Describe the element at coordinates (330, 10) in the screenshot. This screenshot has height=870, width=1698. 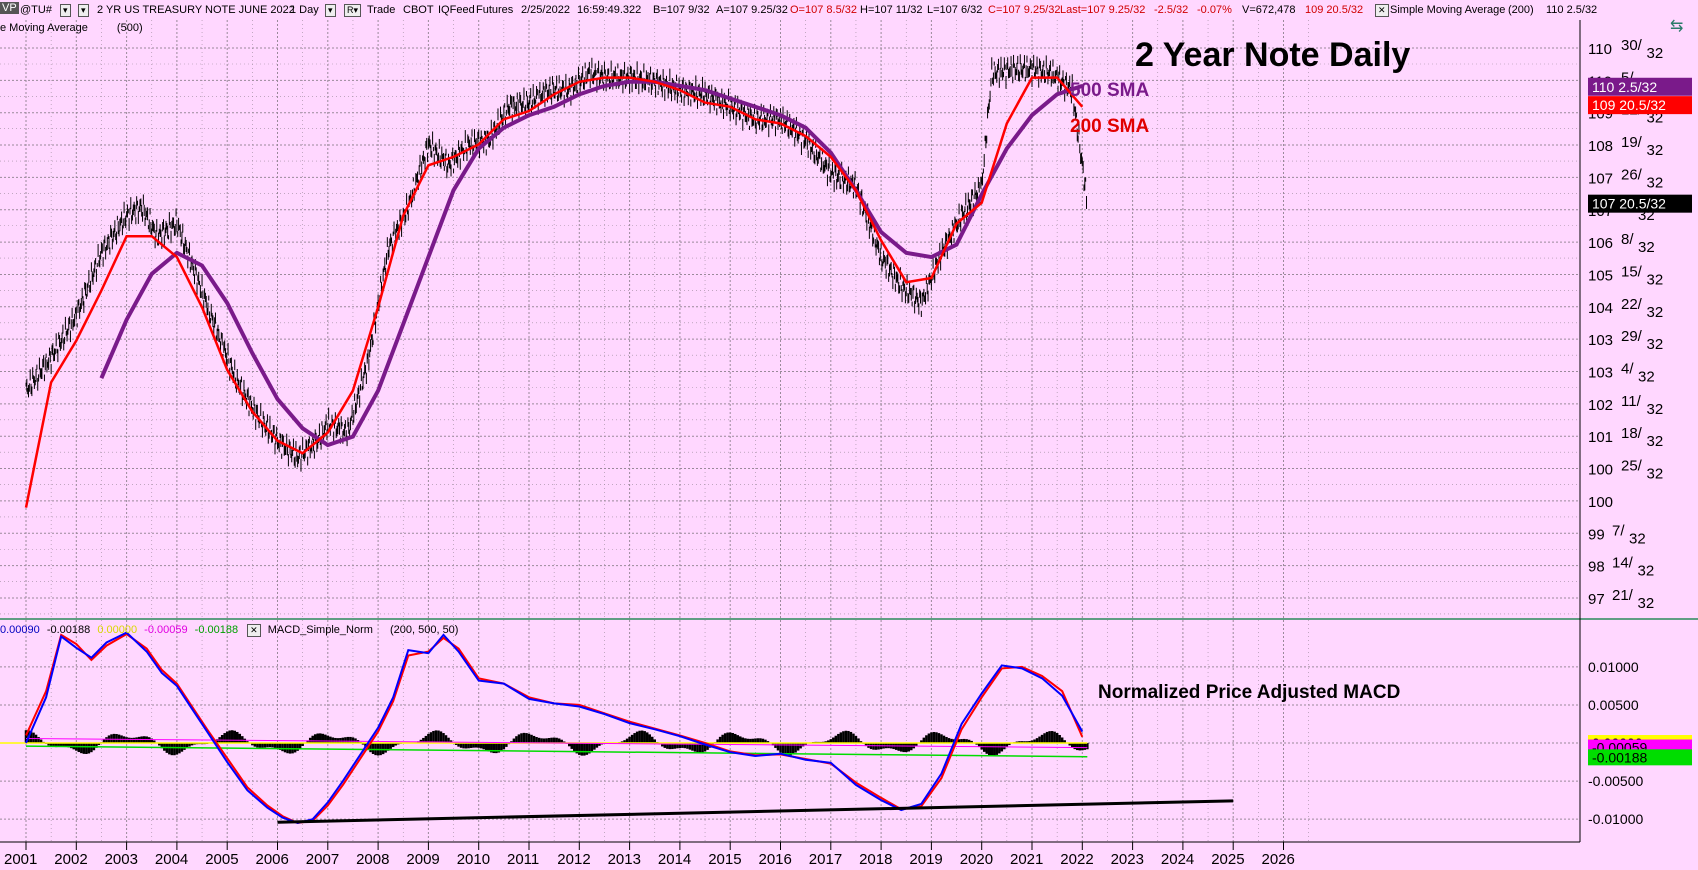
I see `interval-menu-icon: ▾` at that location.